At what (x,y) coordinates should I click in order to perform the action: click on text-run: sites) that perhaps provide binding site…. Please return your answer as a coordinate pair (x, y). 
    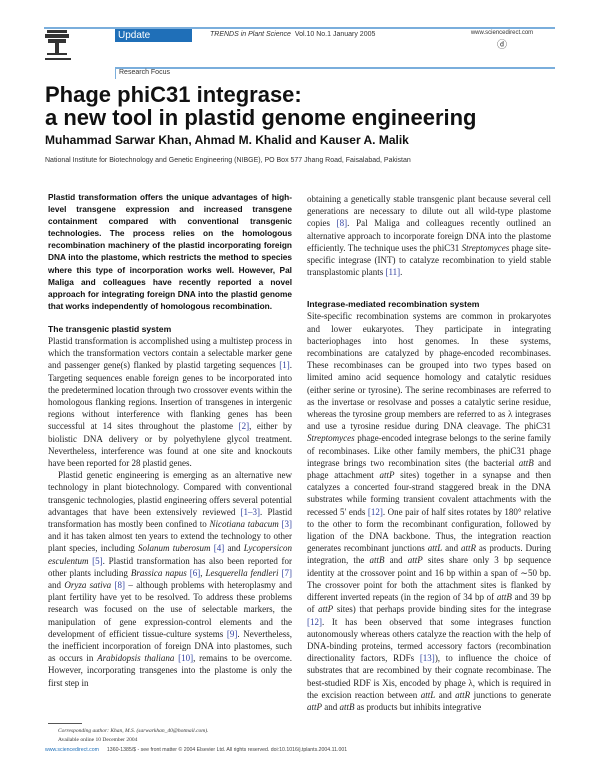
    Looking at the image, I should click on (442, 609).